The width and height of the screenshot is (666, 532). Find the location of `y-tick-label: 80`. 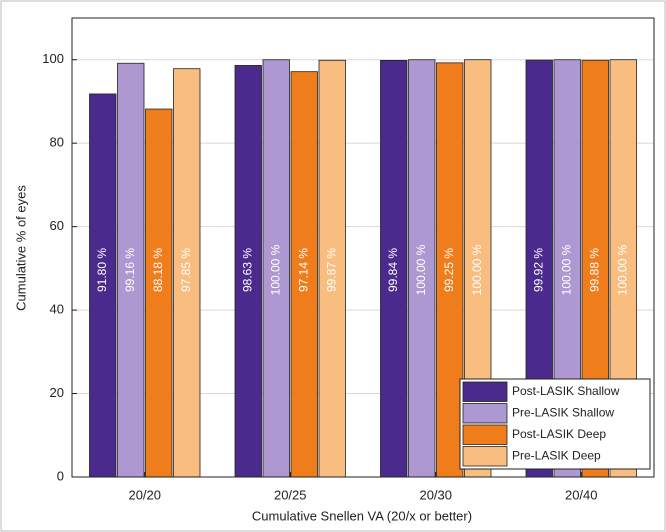

y-tick-label: 80 is located at coordinates (57, 142).